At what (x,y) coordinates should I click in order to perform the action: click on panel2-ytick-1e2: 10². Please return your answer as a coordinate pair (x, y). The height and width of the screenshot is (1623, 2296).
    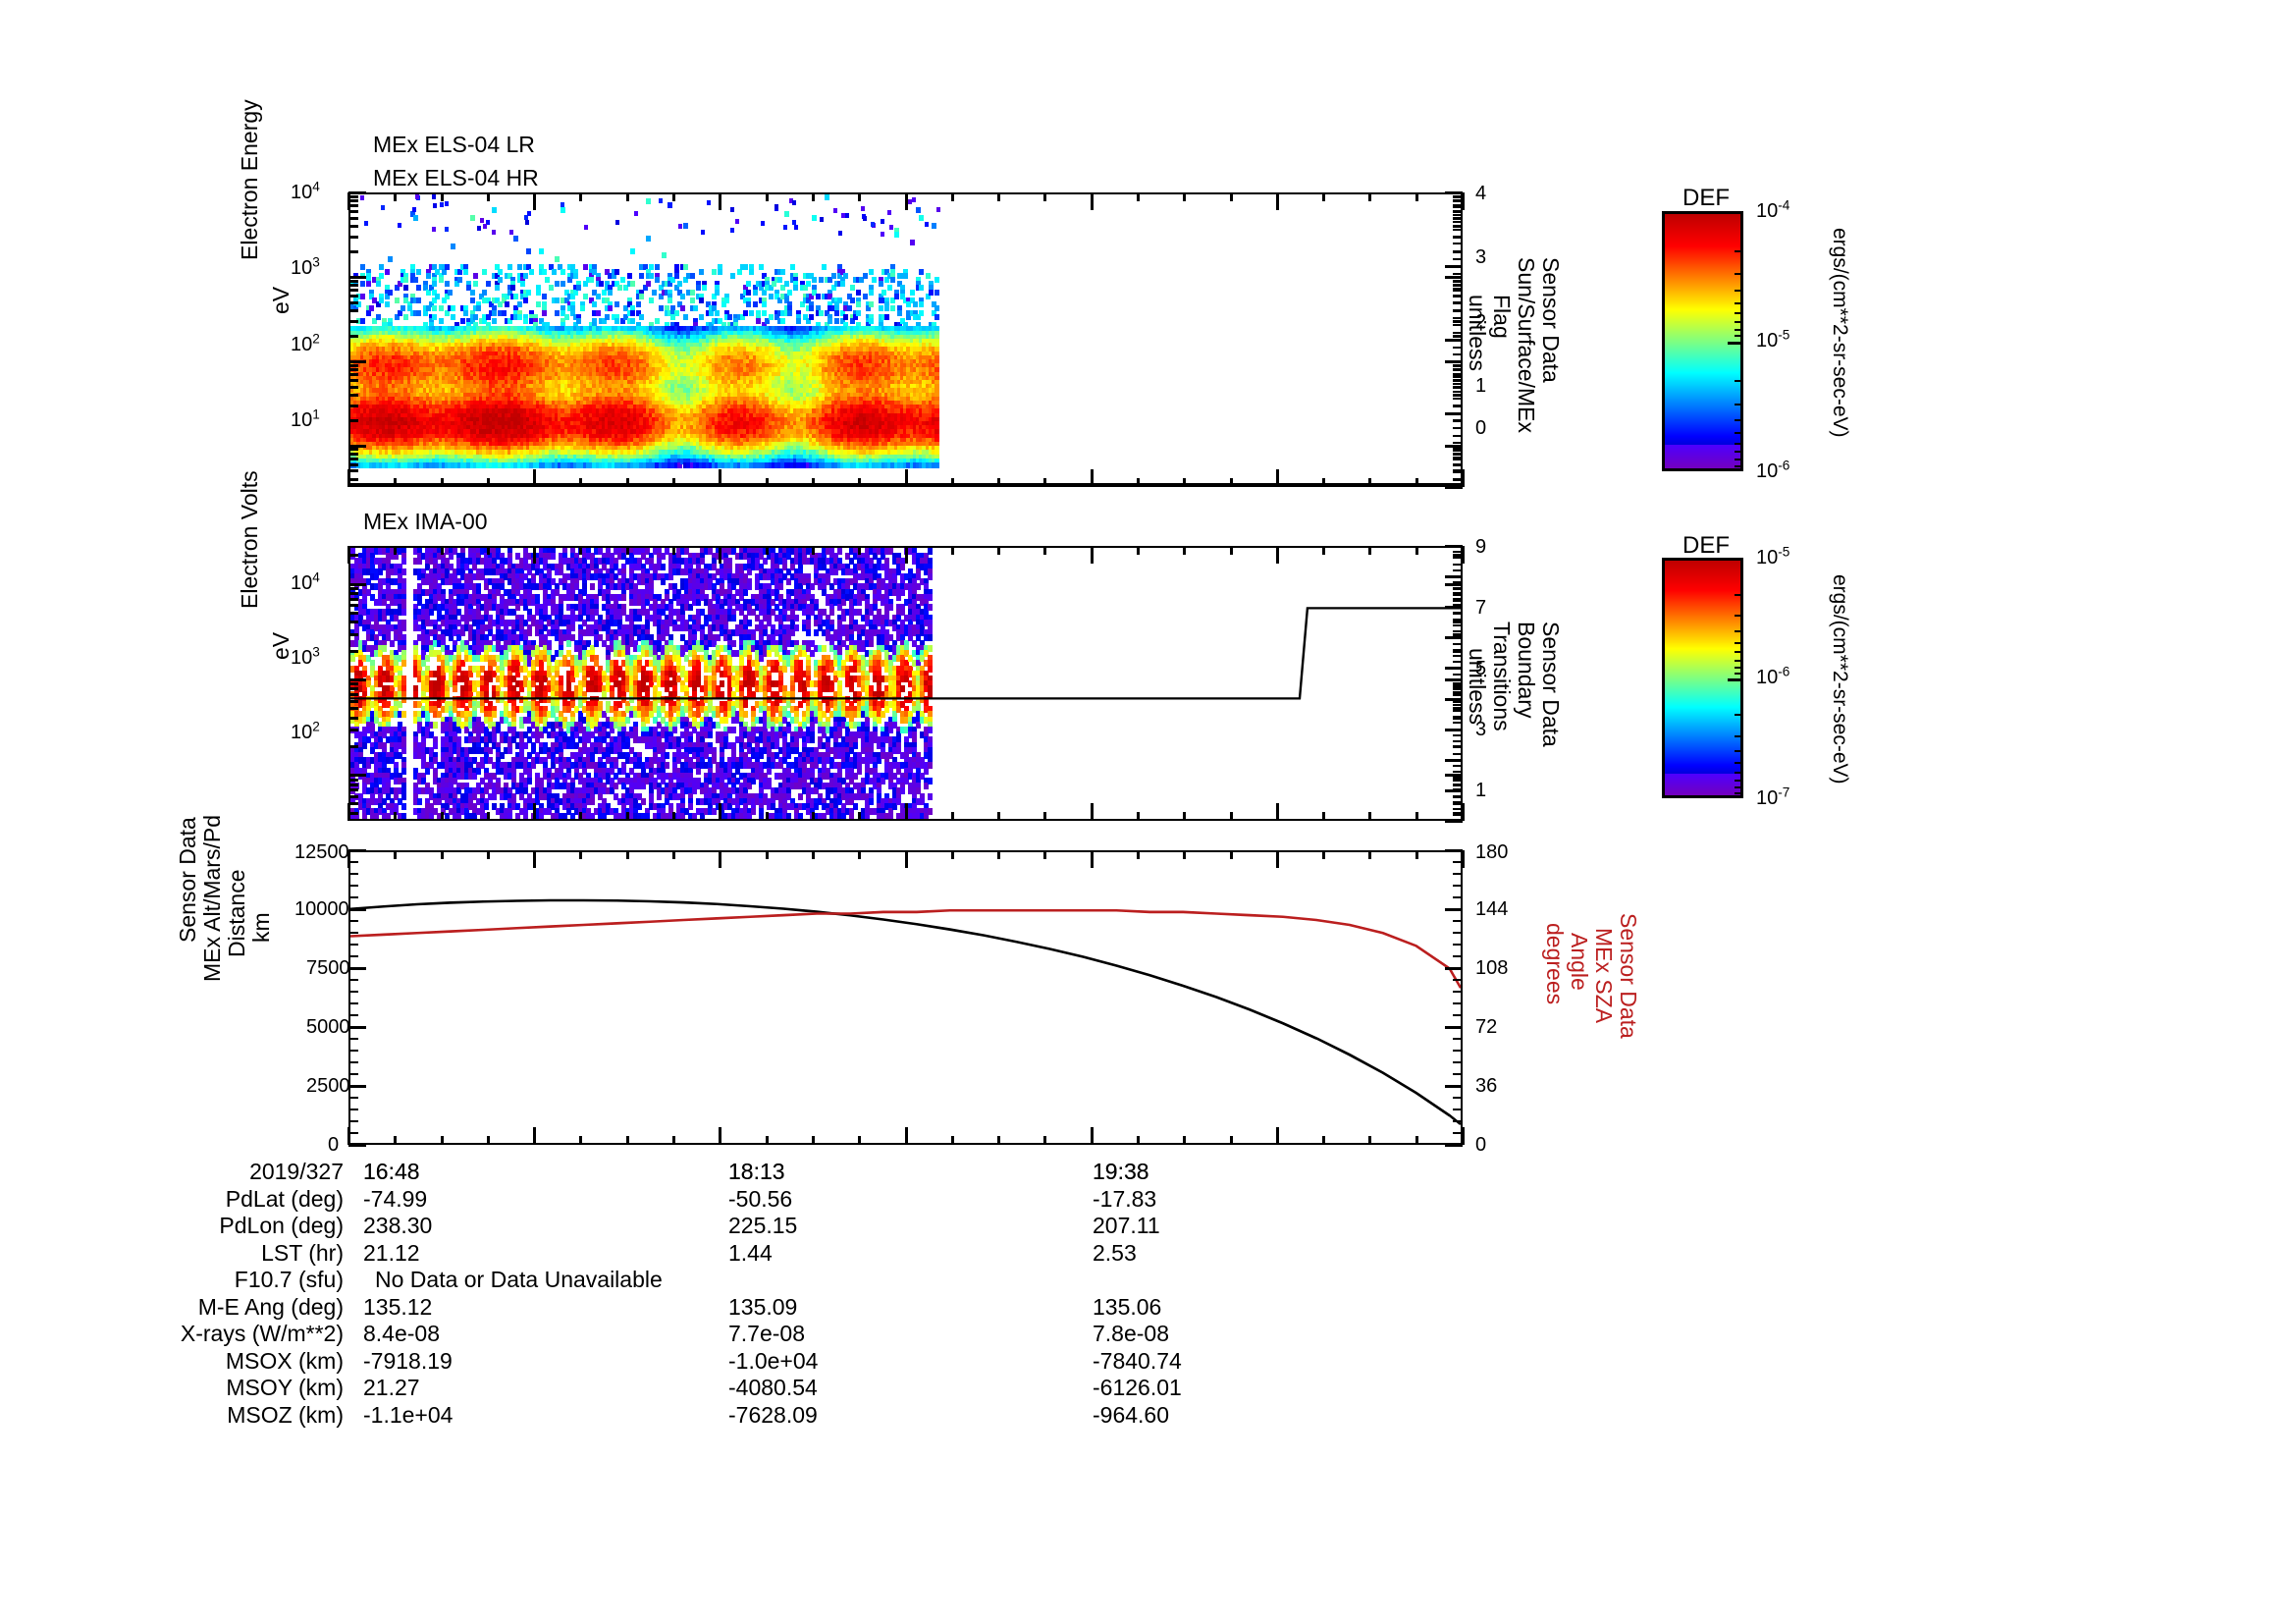
    Looking at the image, I should click on (305, 731).